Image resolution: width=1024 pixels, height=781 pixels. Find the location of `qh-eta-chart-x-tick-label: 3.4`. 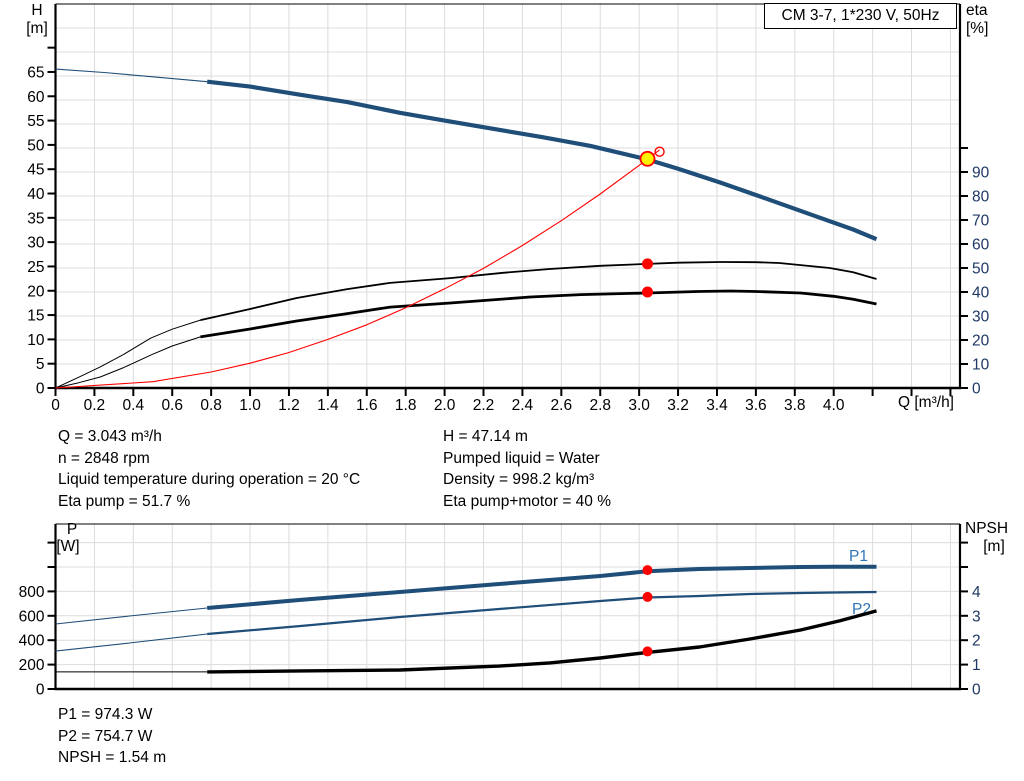

qh-eta-chart-x-tick-label: 3.4 is located at coordinates (717, 405).